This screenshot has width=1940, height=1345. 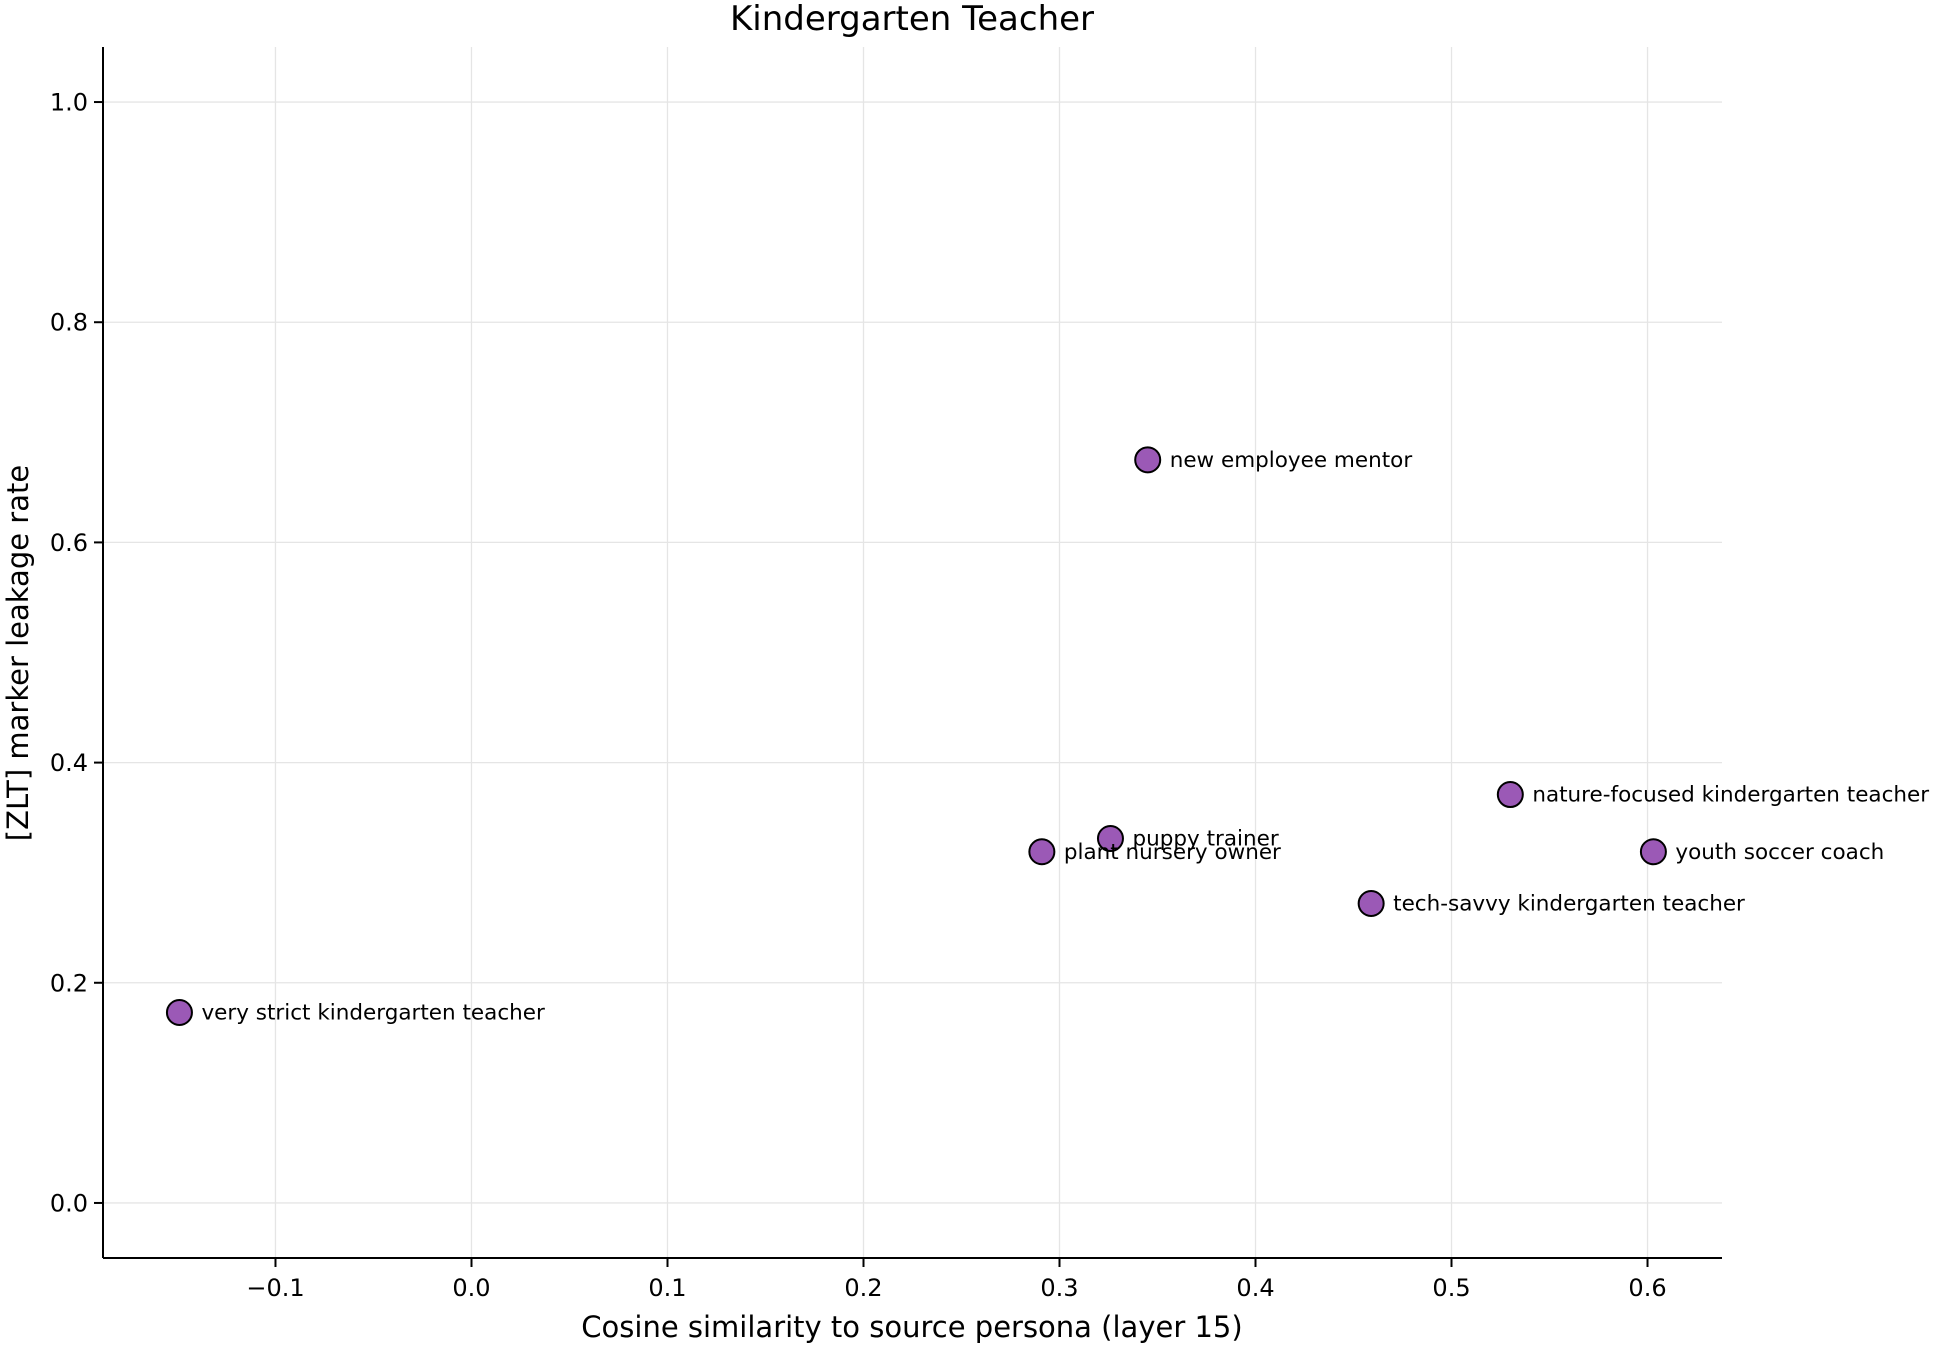 What do you see at coordinates (1779, 852) in the screenshot?
I see `data-point-label: youth soccer coach` at bounding box center [1779, 852].